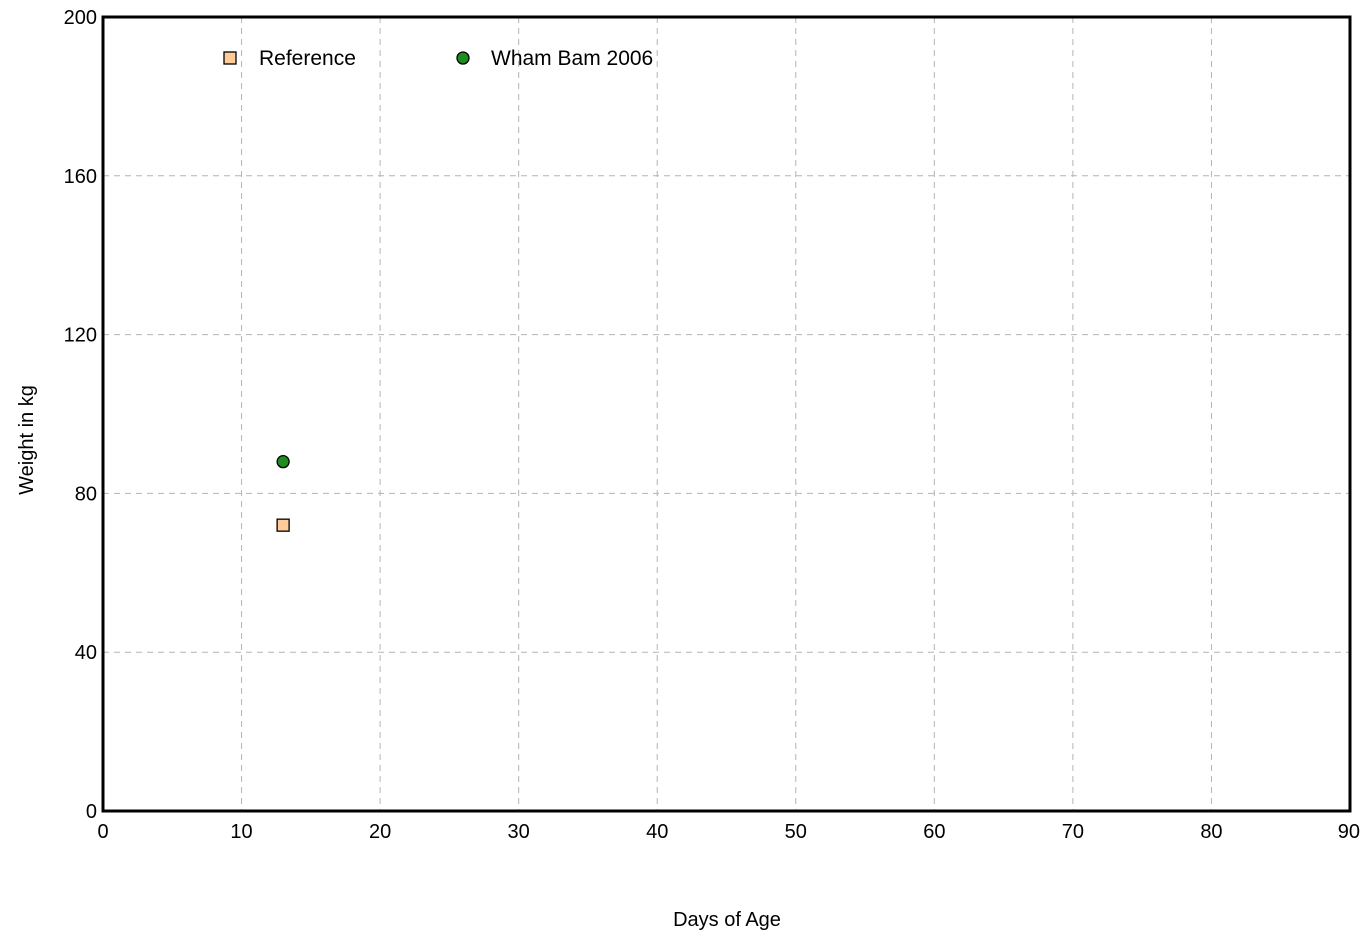  I want to click on x-tick-label: 10, so click(241, 832).